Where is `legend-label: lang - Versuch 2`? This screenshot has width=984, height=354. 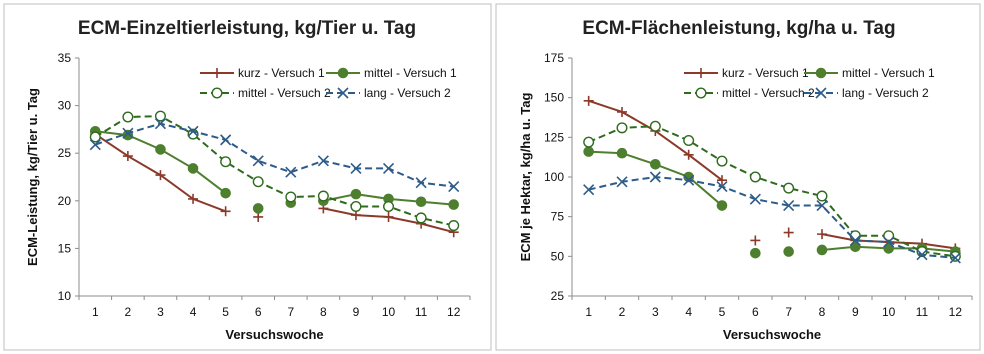
legend-label: lang - Versuch 2 is located at coordinates (885, 93).